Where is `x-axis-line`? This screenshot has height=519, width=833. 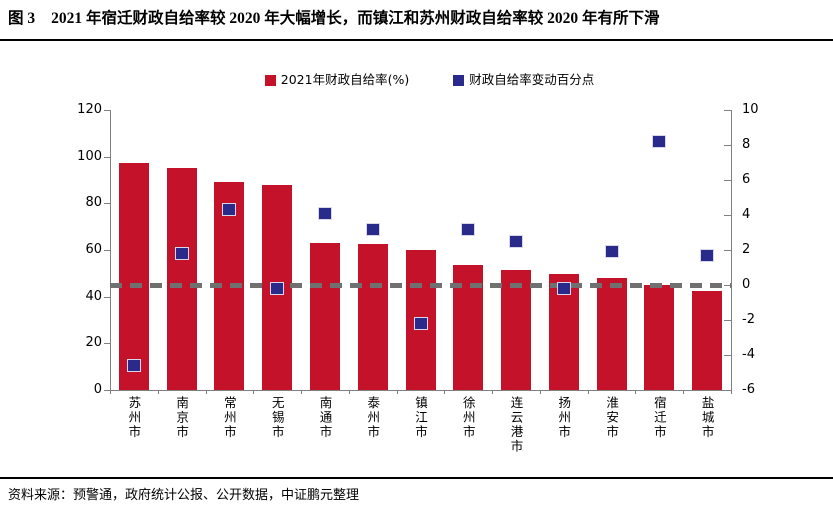
x-axis-line is located at coordinates (421, 390).